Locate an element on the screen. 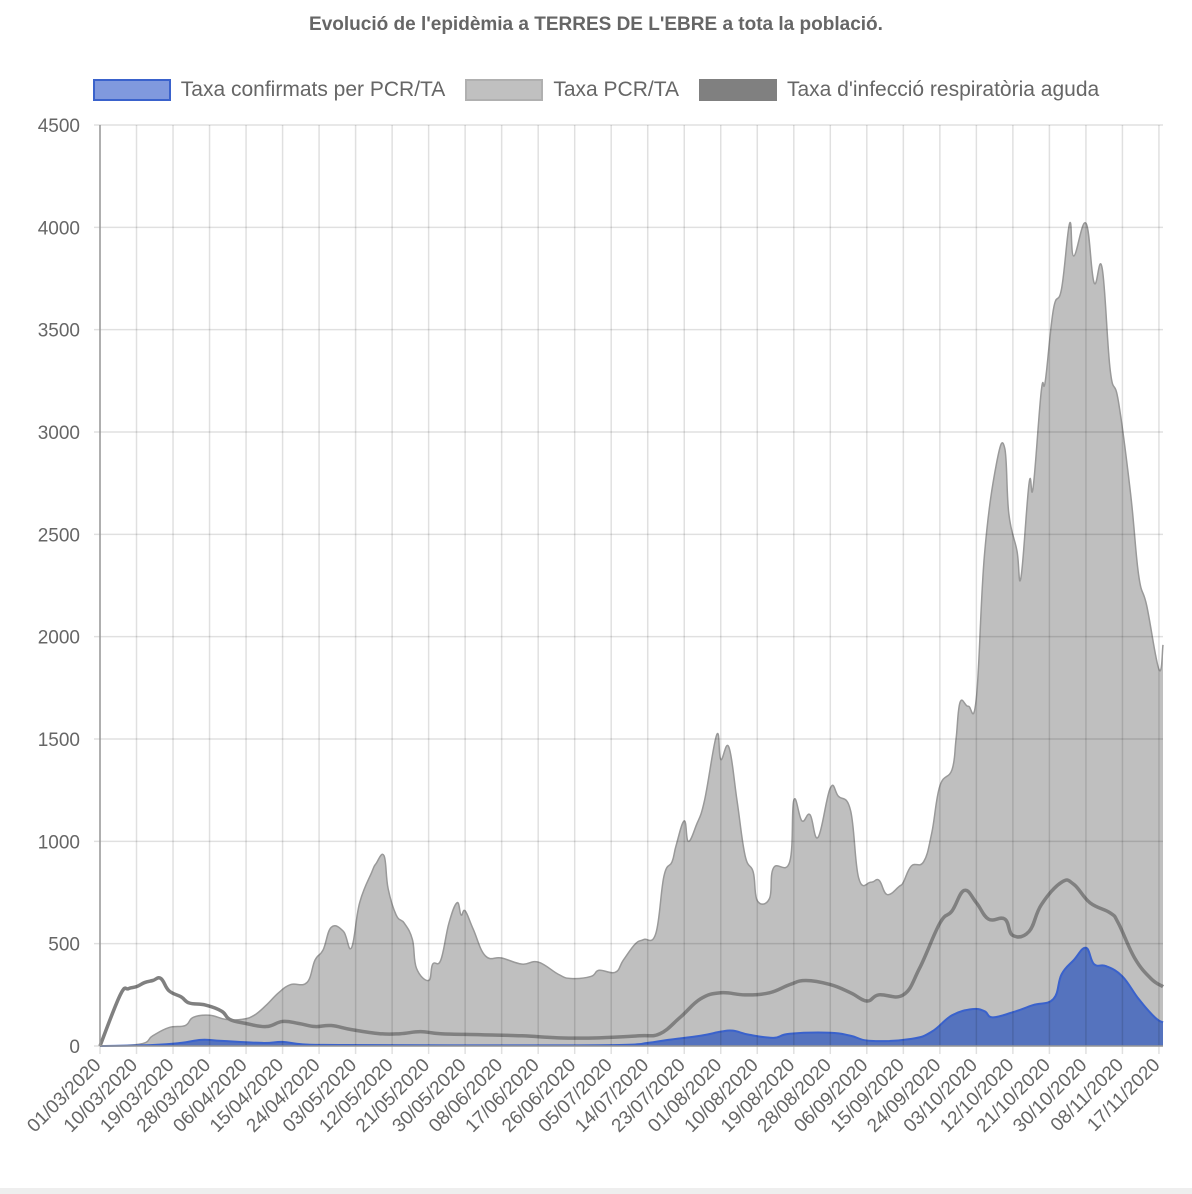 The image size is (1192, 1194). legend-swatch-pcr is located at coordinates (504, 90).